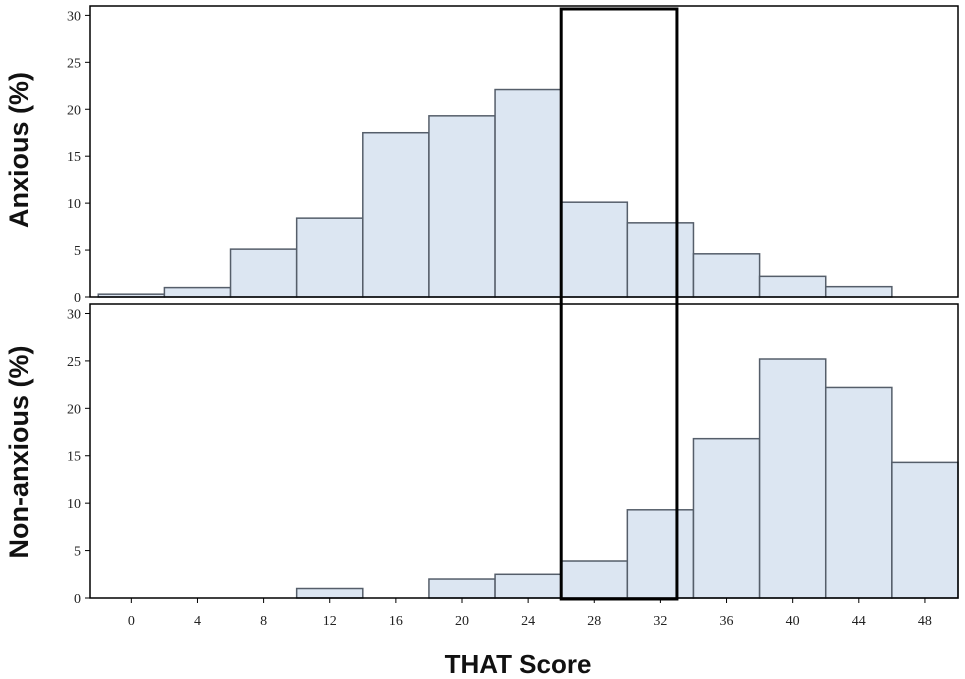  Describe the element at coordinates (462, 621) in the screenshot. I see `x-tick-label: 20` at that location.